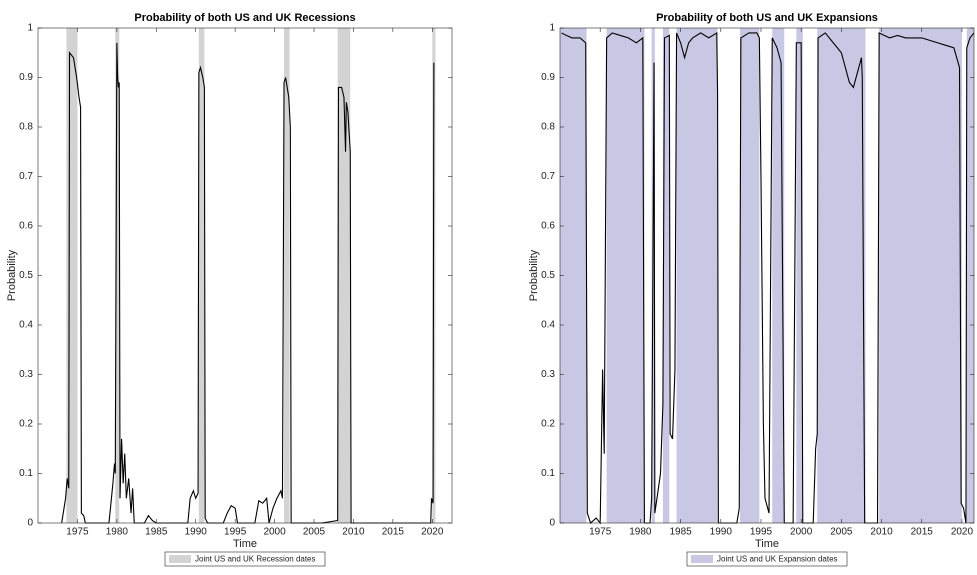 This screenshot has width=977, height=575. What do you see at coordinates (767, 18) in the screenshot?
I see `chart-title: Probability of both US and UK Expansions` at bounding box center [767, 18].